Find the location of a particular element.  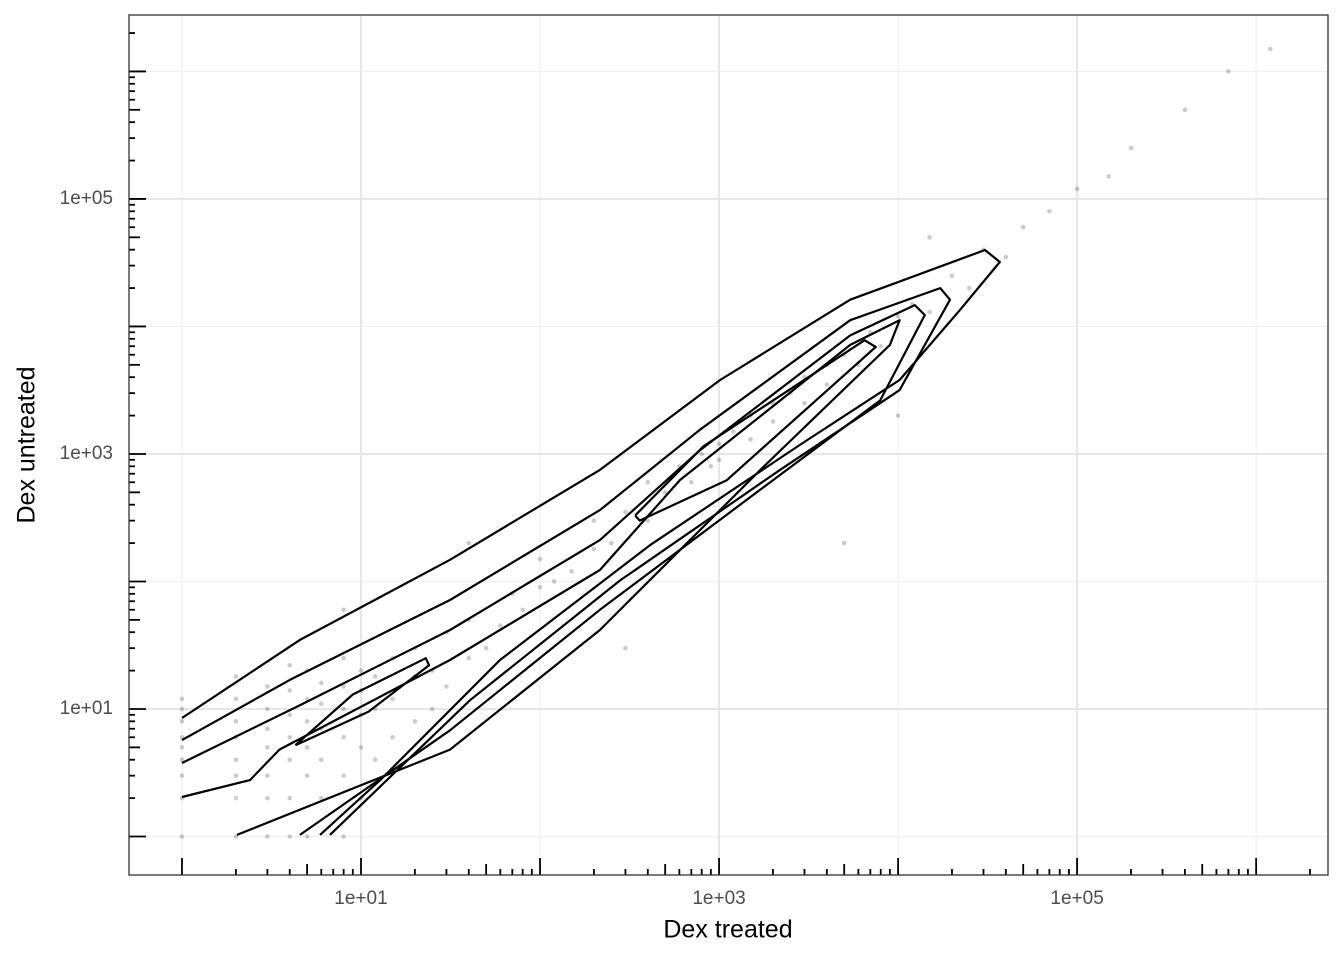

y-tick-label: 1e+03 is located at coordinates (86, 453).